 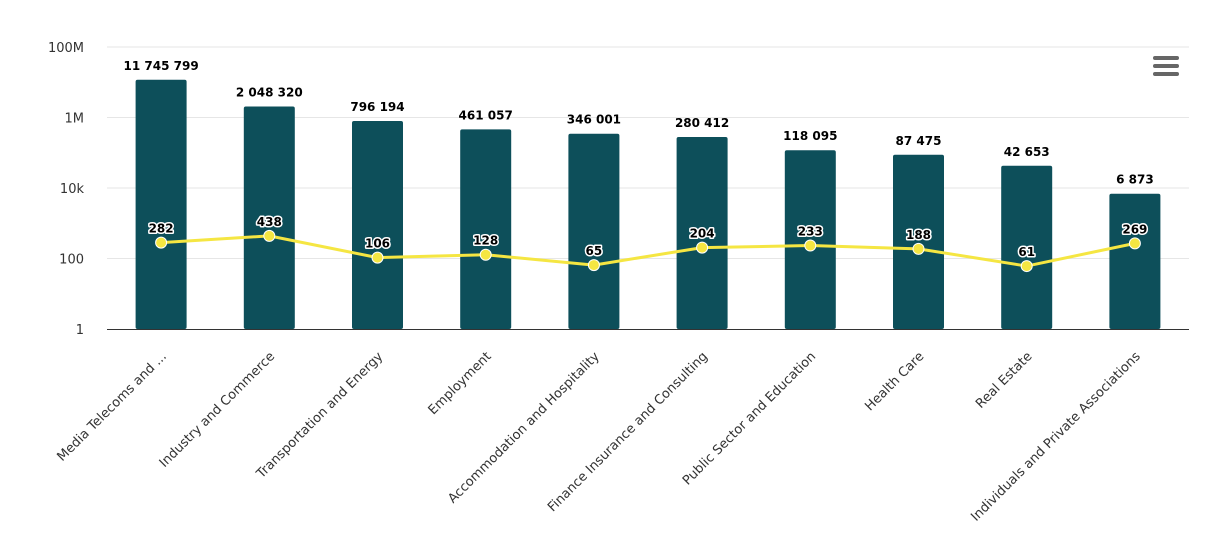 I want to click on line-value-label: 438, so click(x=269, y=222).